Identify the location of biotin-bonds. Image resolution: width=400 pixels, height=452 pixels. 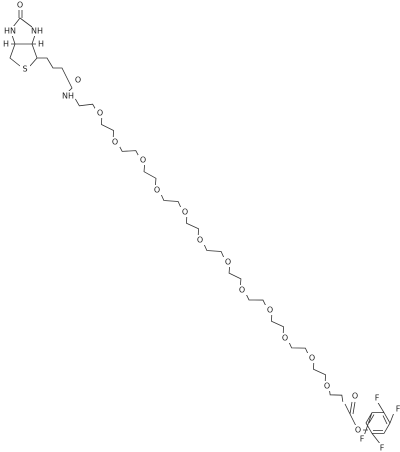
(41, 51).